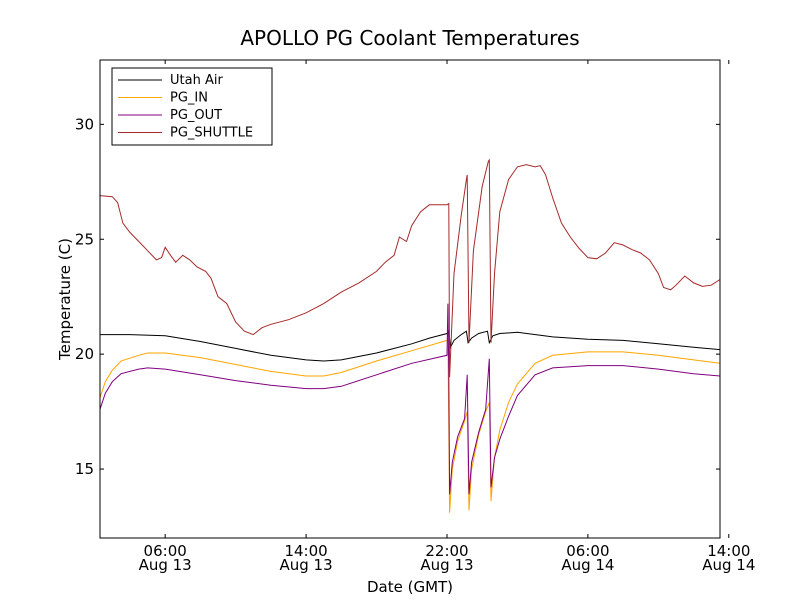  Describe the element at coordinates (410, 345) in the screenshot. I see `series-line-utah-air` at that location.